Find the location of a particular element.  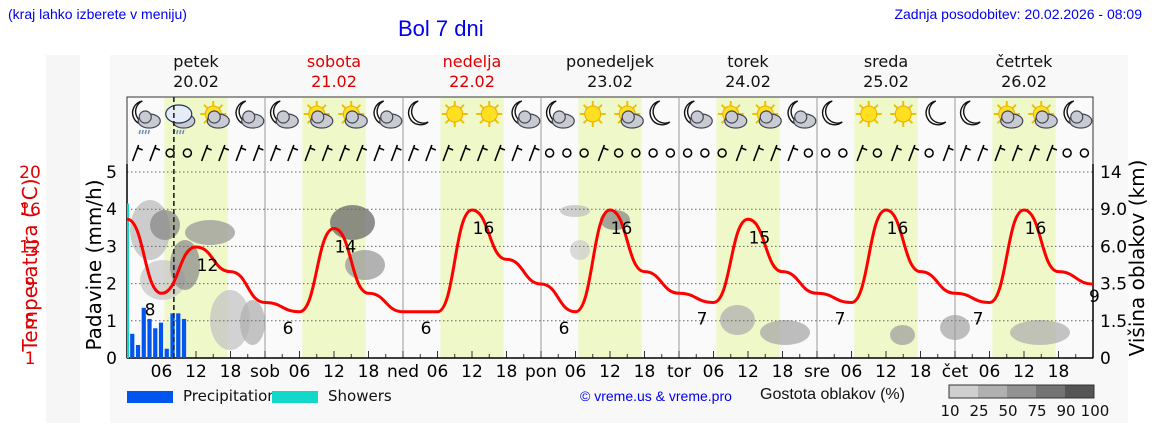

day-date: 23.02 is located at coordinates (610, 81).